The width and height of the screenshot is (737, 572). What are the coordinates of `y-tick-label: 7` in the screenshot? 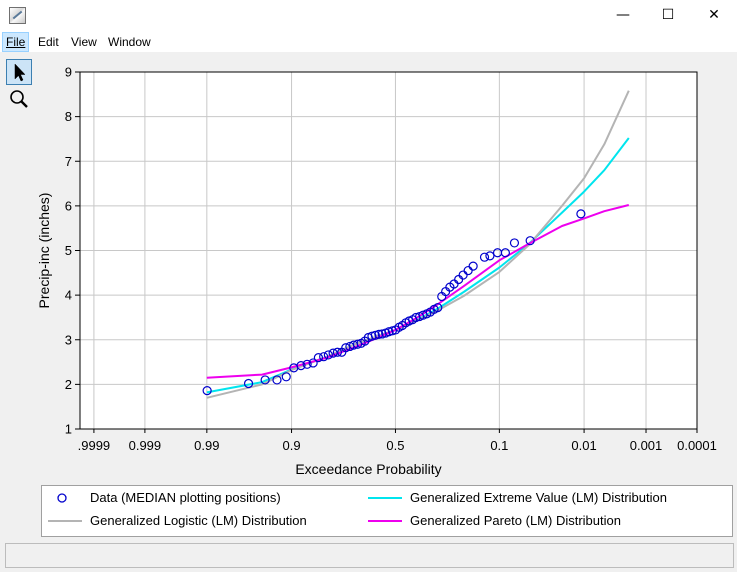 It's located at (68, 161).